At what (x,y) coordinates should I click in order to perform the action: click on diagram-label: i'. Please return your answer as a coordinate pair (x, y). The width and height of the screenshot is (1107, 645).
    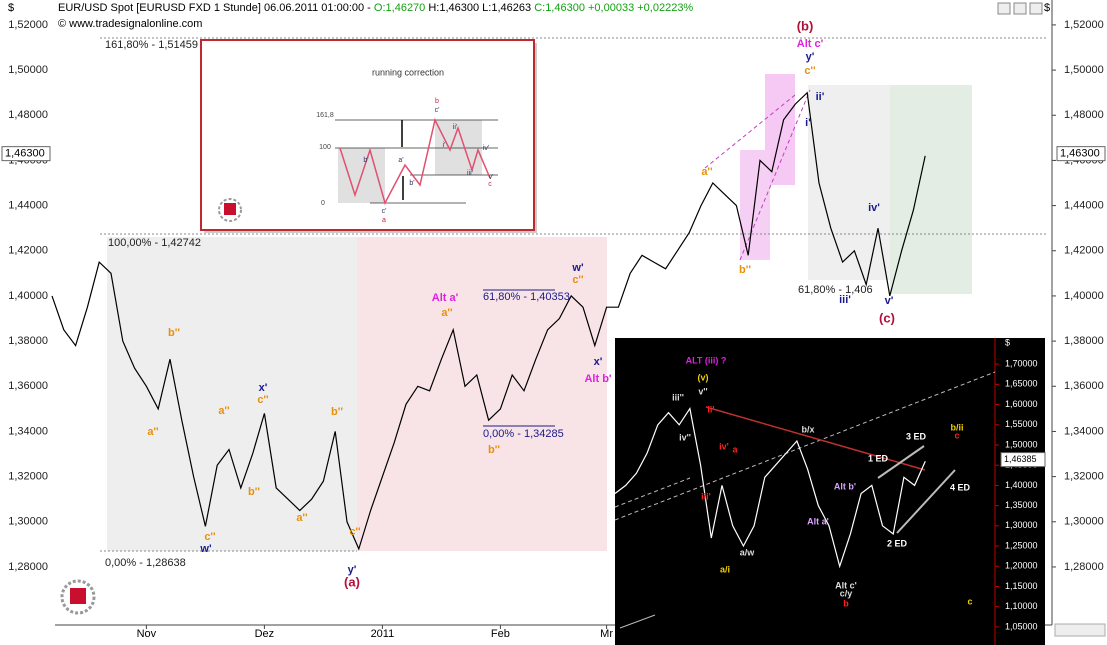
    Looking at the image, I should click on (444, 145).